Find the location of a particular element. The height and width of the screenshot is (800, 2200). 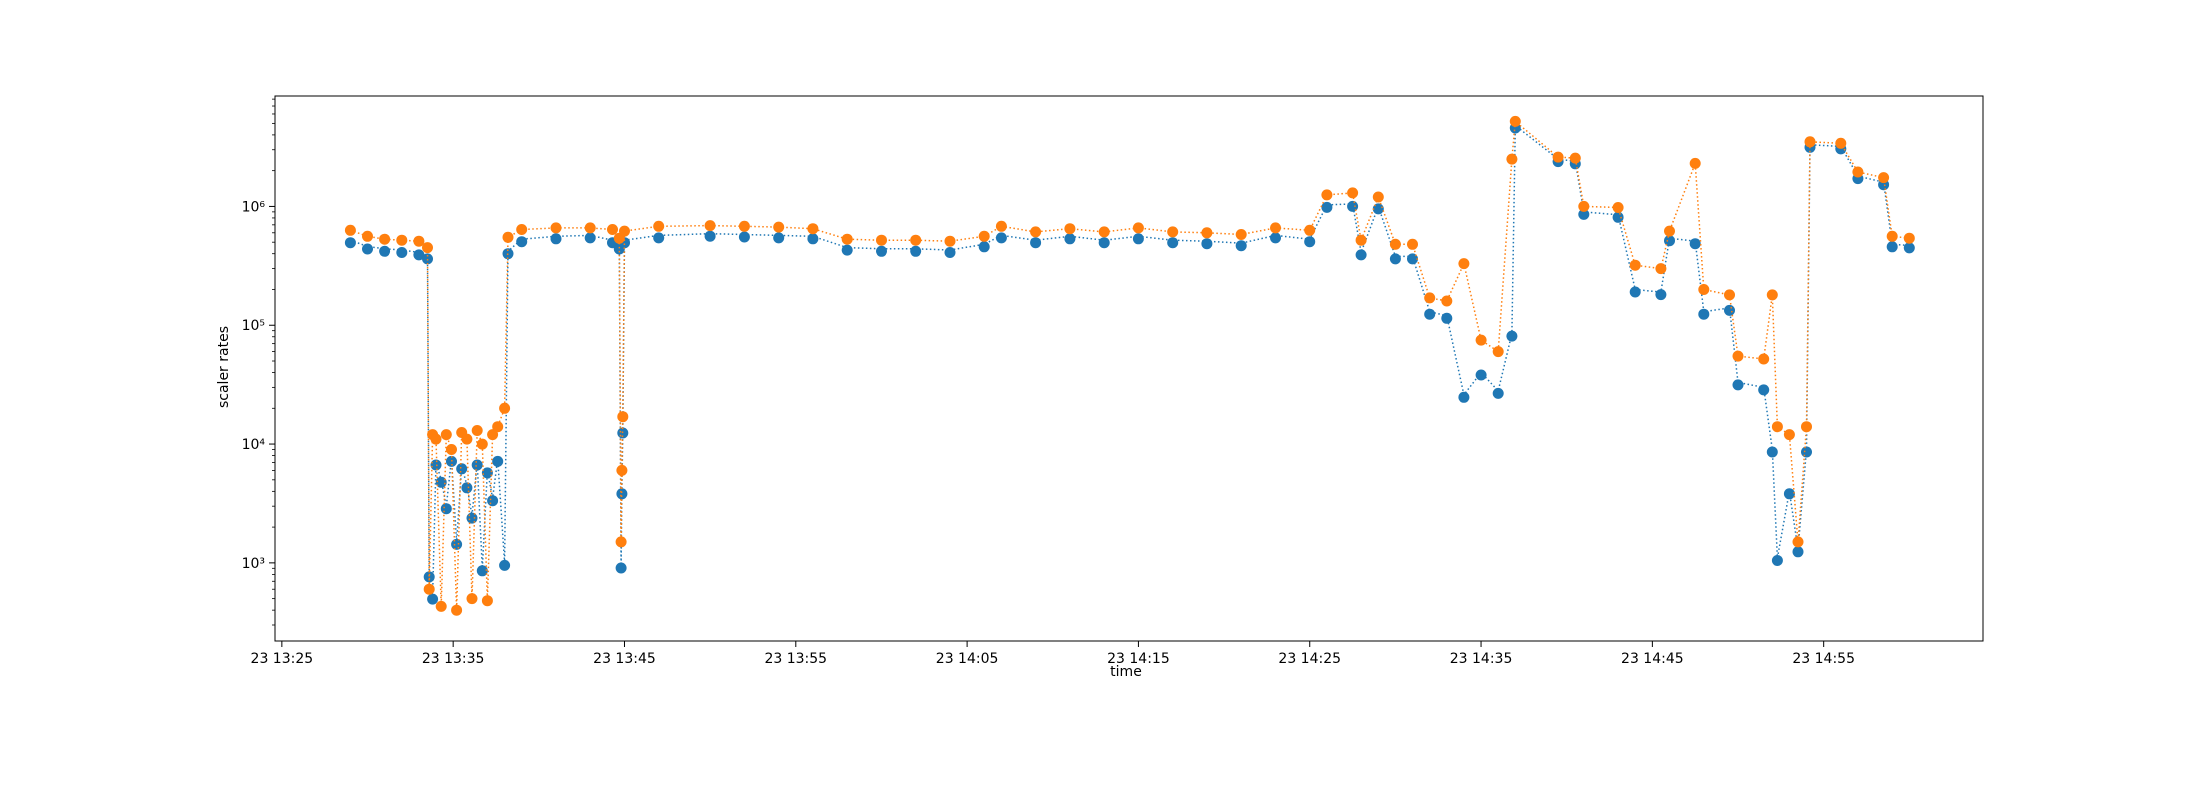

x-tick-label-5: 23 14:15 is located at coordinates (1138, 659).